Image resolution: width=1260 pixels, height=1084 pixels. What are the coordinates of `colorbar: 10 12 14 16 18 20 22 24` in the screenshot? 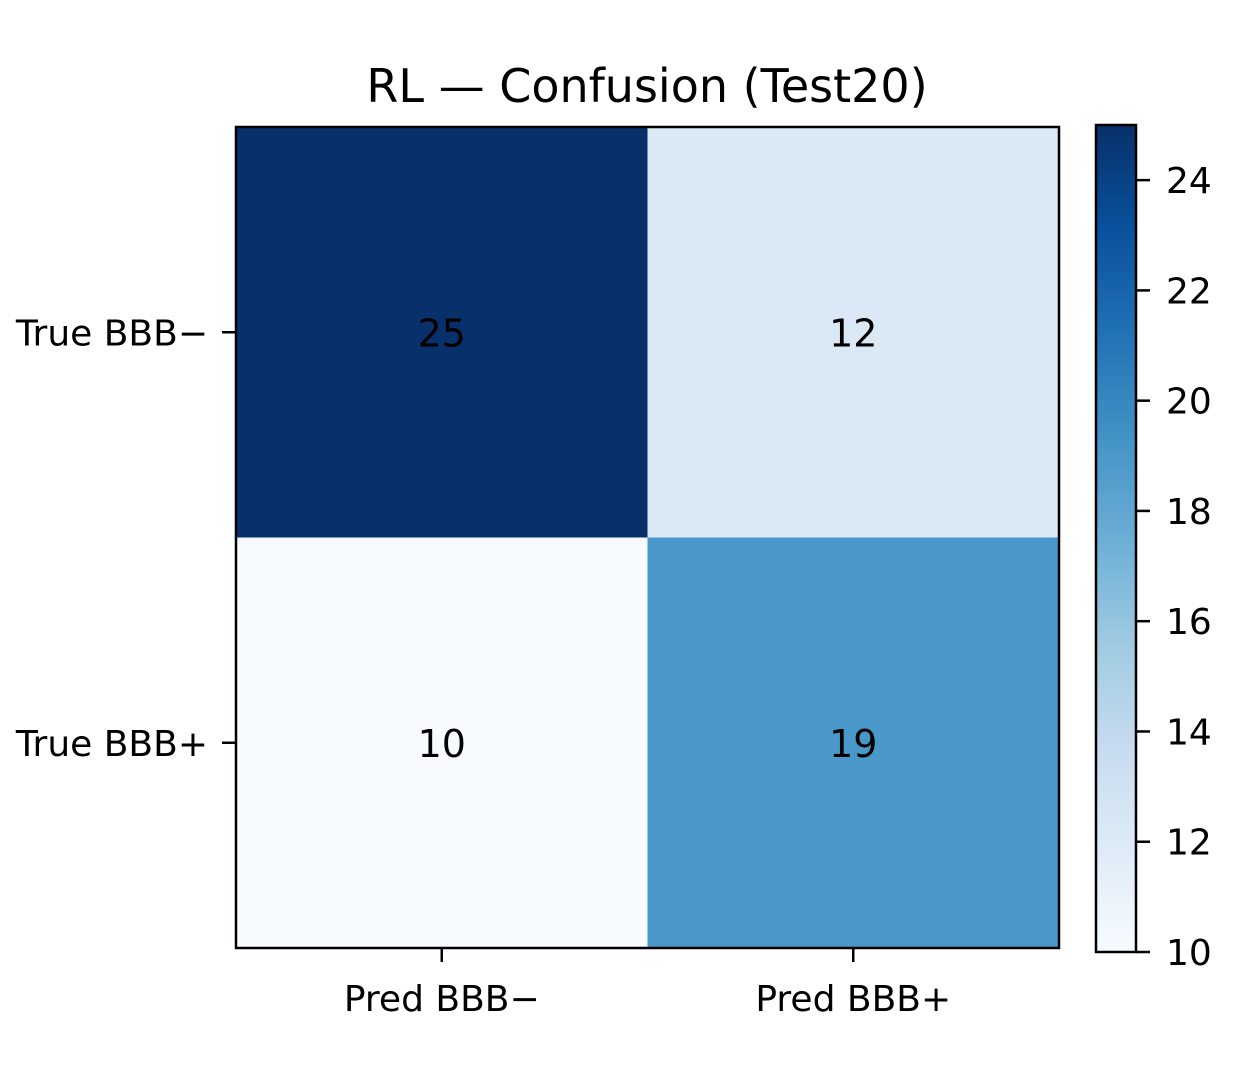 It's located at (1153, 548).